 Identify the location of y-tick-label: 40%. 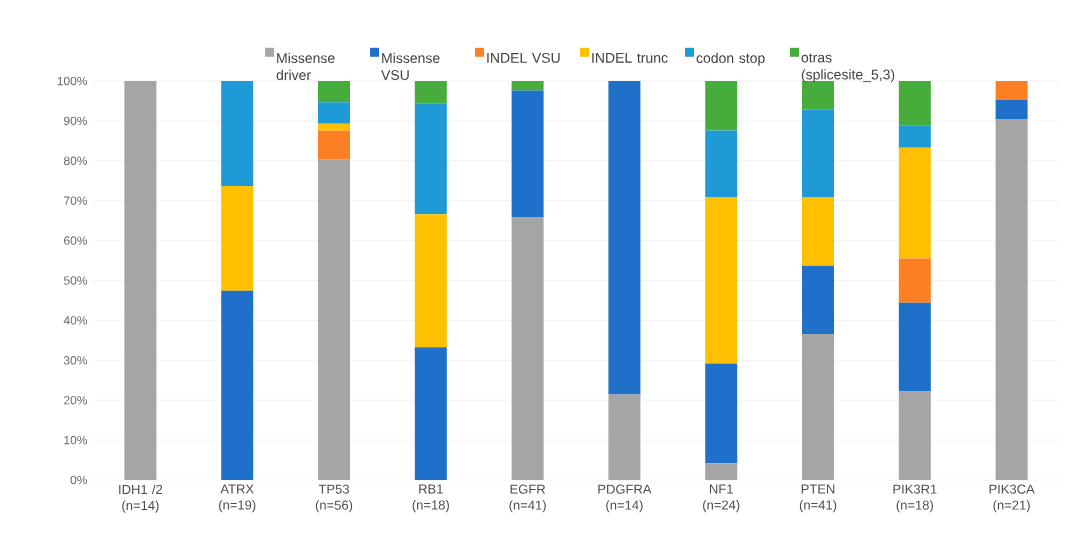
(75, 320).